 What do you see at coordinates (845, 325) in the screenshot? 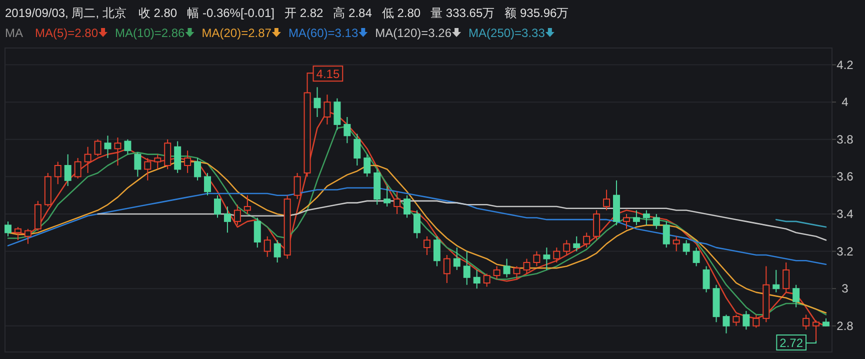
I see `y-tick-label: 2.8` at bounding box center [845, 325].